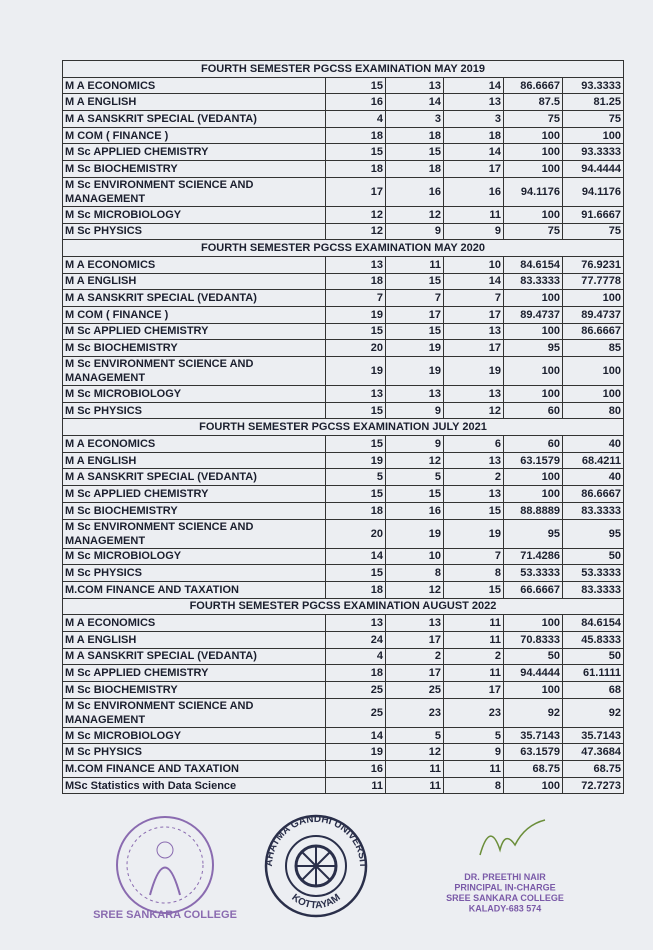 This screenshot has height=950, width=653. I want to click on programme-name: M.COM FINANCE AND TAXATION, so click(194, 769).